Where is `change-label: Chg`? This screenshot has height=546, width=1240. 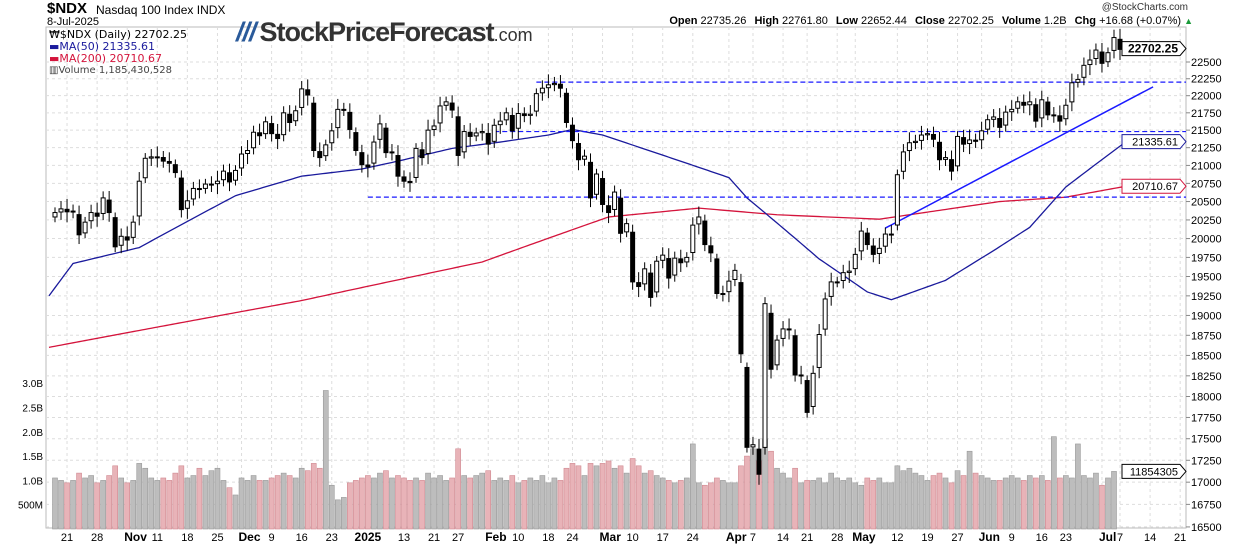
change-label: Chg is located at coordinates (1085, 21).